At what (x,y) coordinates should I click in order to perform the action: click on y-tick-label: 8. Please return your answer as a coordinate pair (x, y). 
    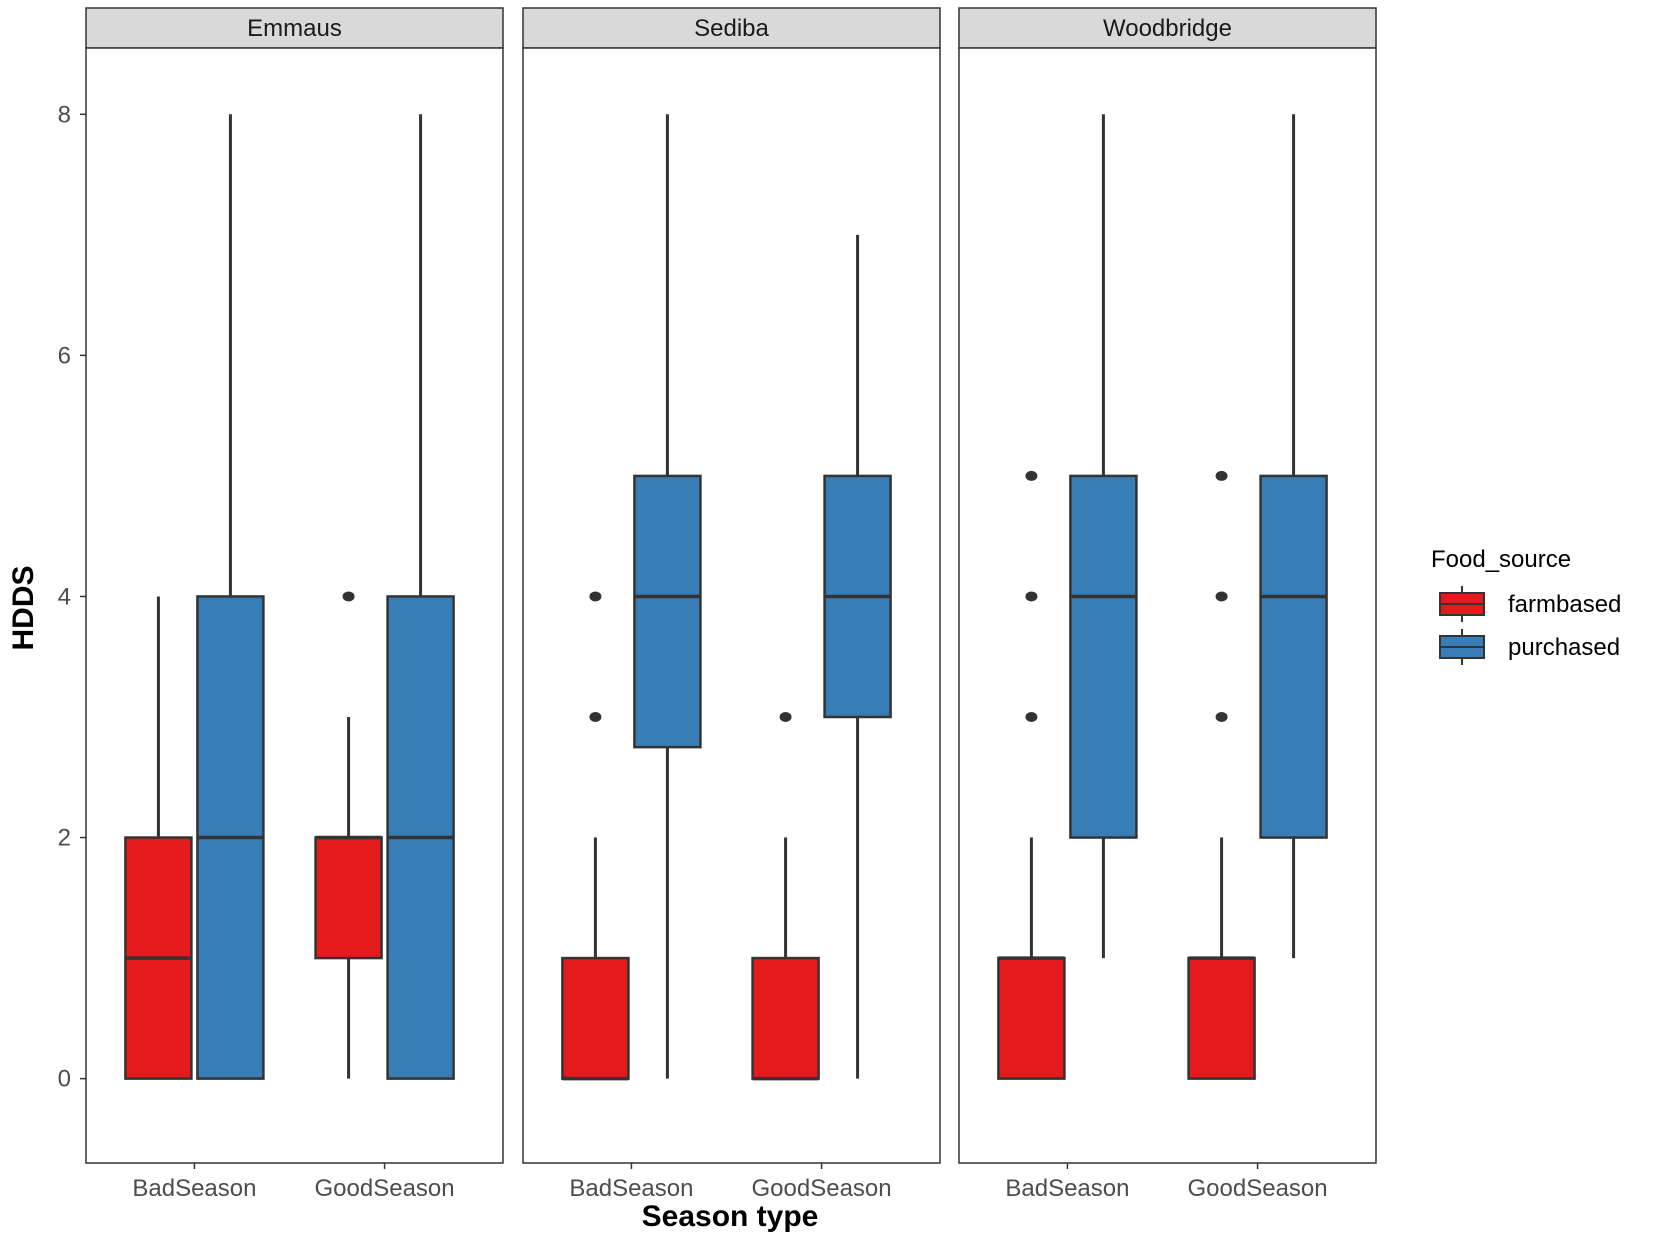
    Looking at the image, I should click on (64, 114).